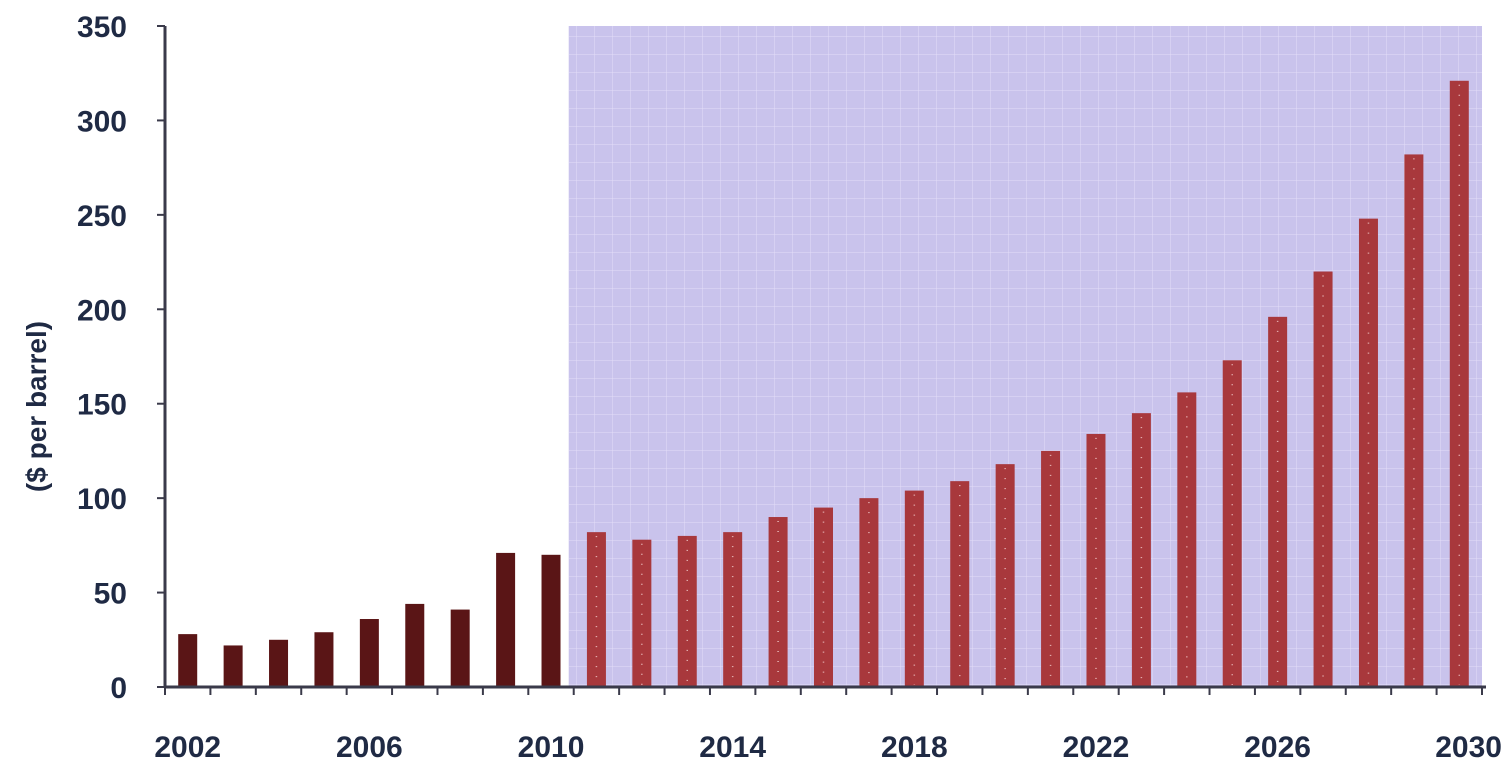  I want to click on bar-2018, so click(914, 588).